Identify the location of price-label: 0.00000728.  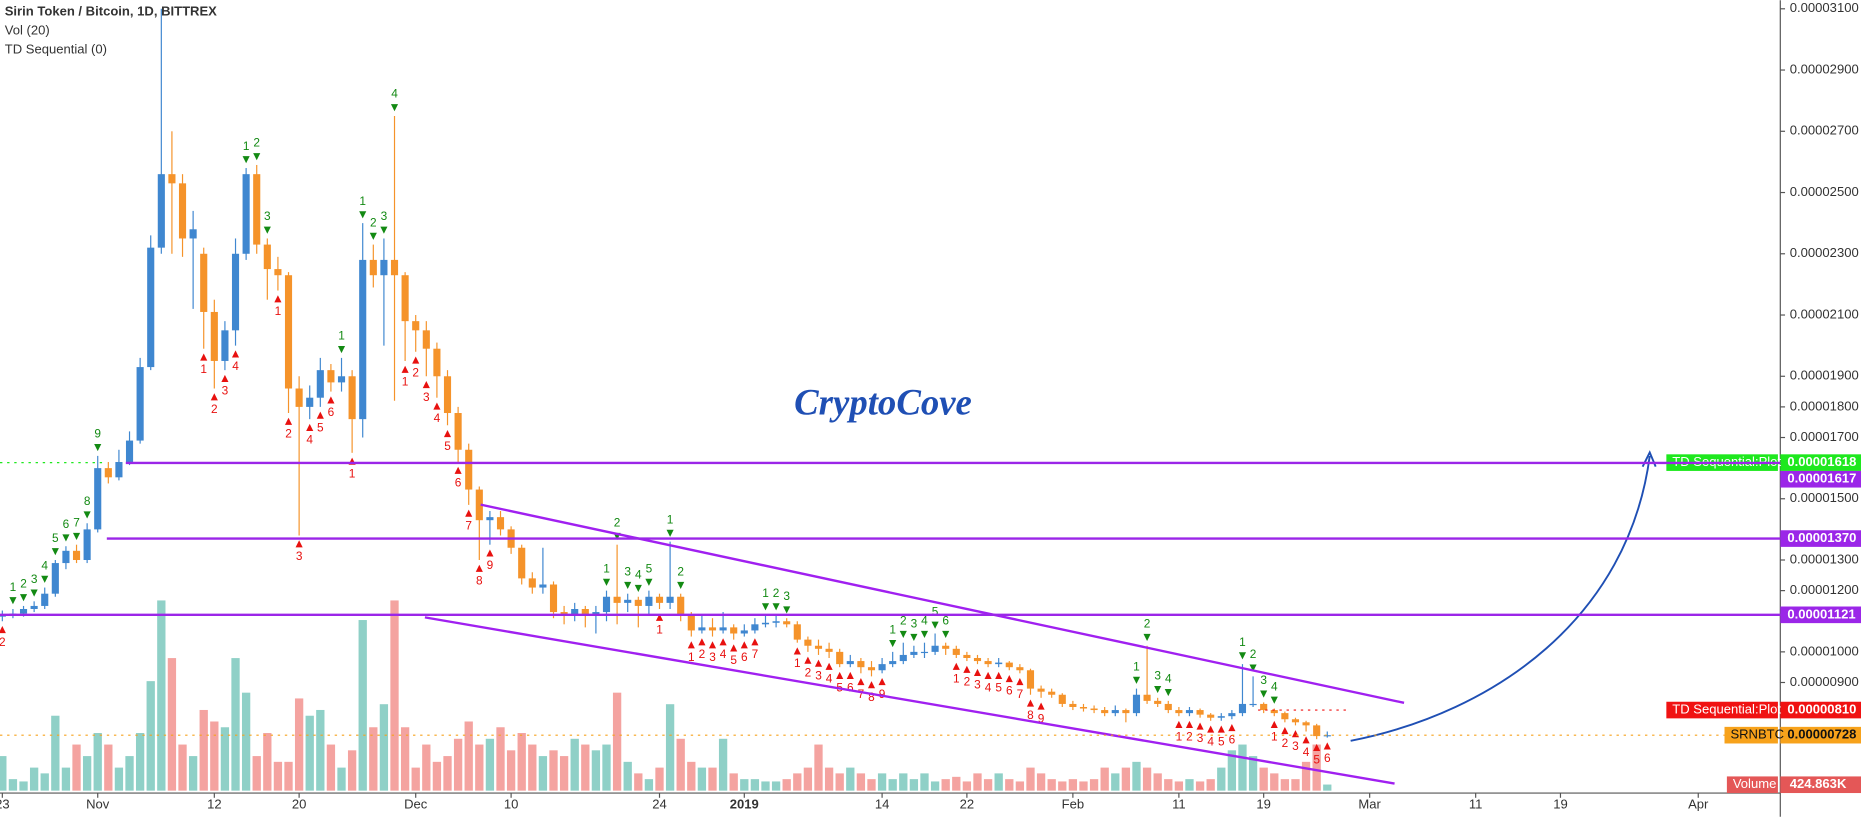
(1821, 734).